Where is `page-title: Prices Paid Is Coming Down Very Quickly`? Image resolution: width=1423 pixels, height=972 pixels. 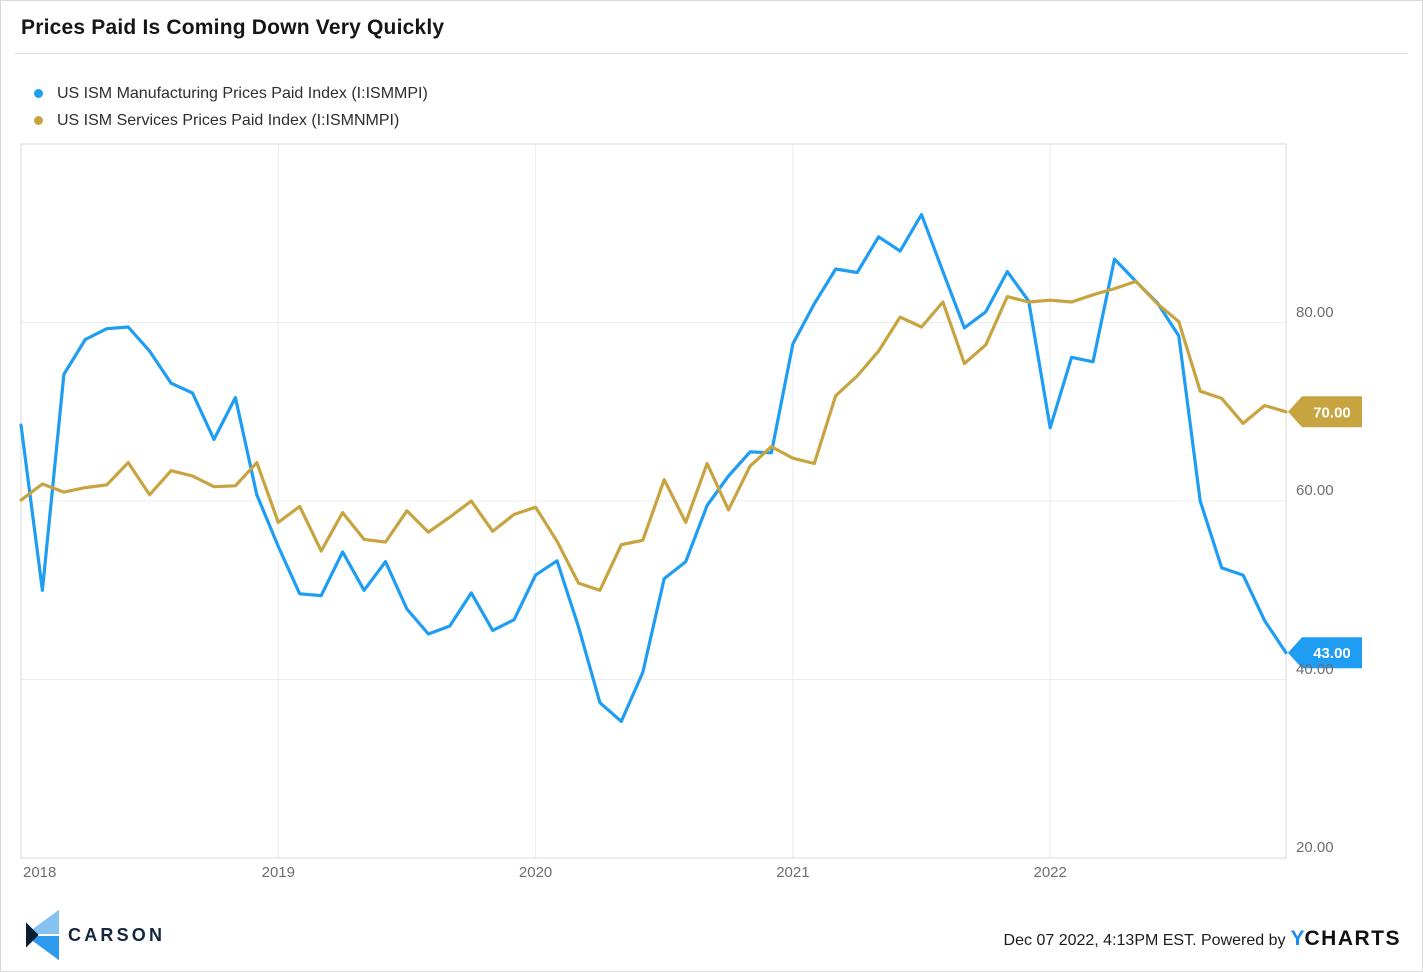 page-title: Prices Paid Is Coming Down Very Quickly is located at coordinates (233, 27).